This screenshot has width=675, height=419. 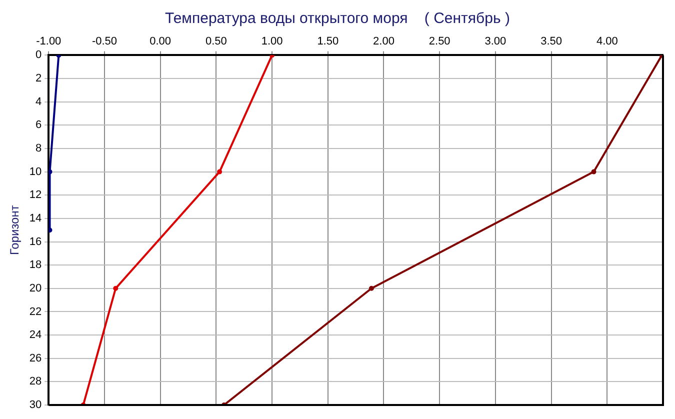 I want to click on y-tick-label: 28, so click(x=35, y=382).